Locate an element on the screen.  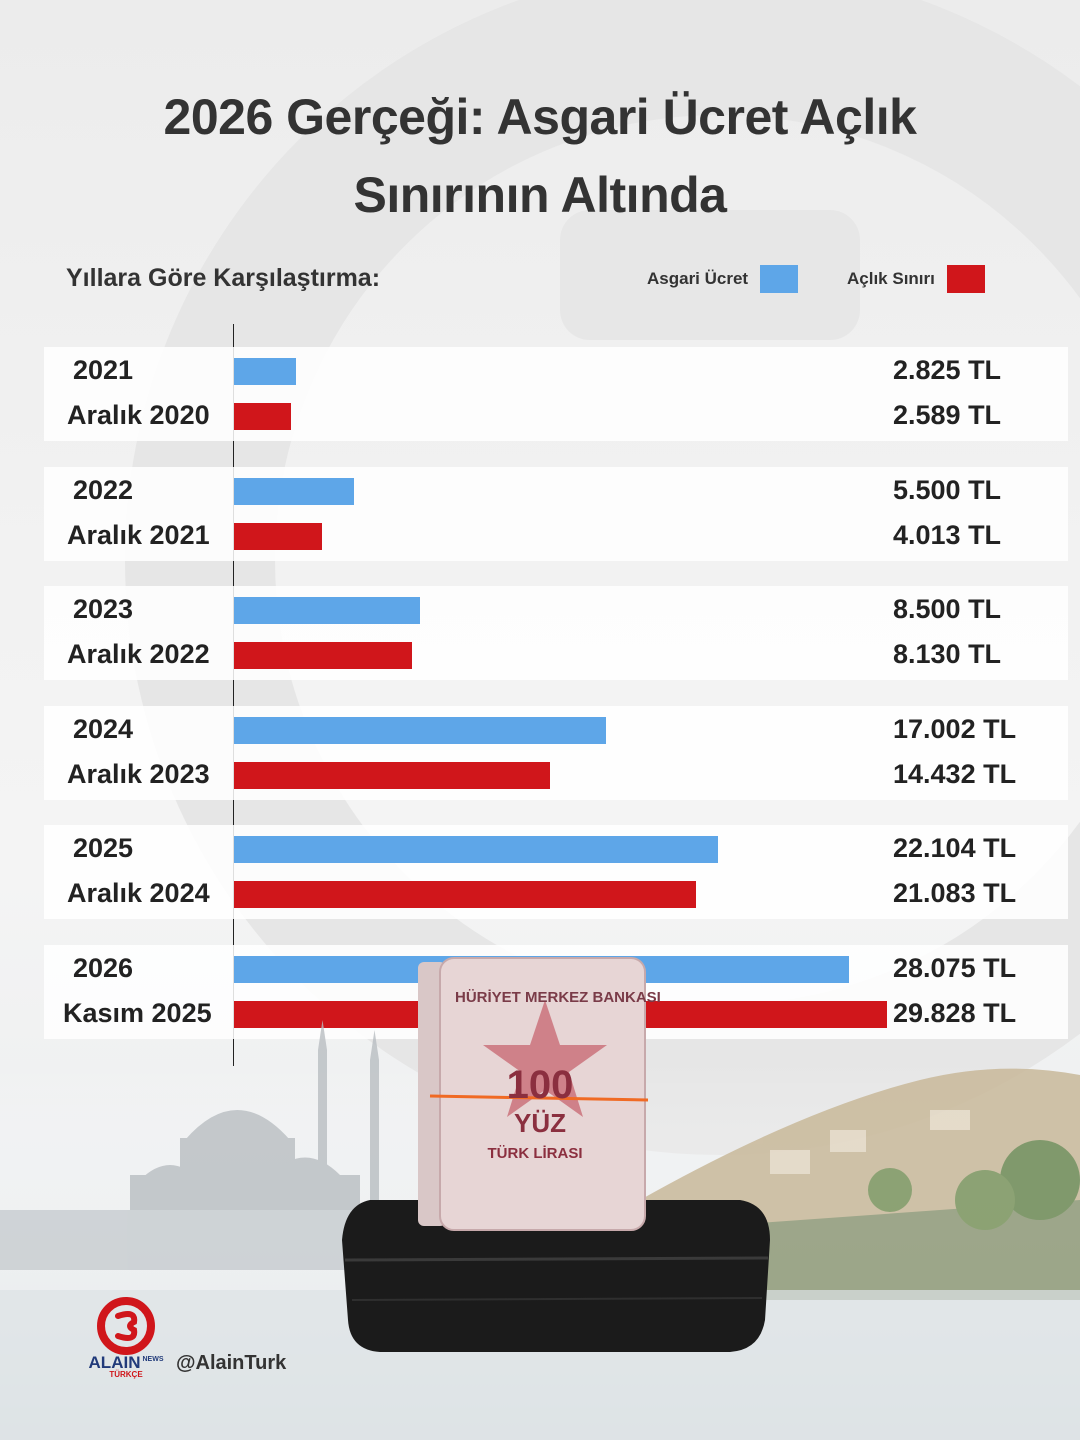
alain-logo-icon is located at coordinates (126, 1326).